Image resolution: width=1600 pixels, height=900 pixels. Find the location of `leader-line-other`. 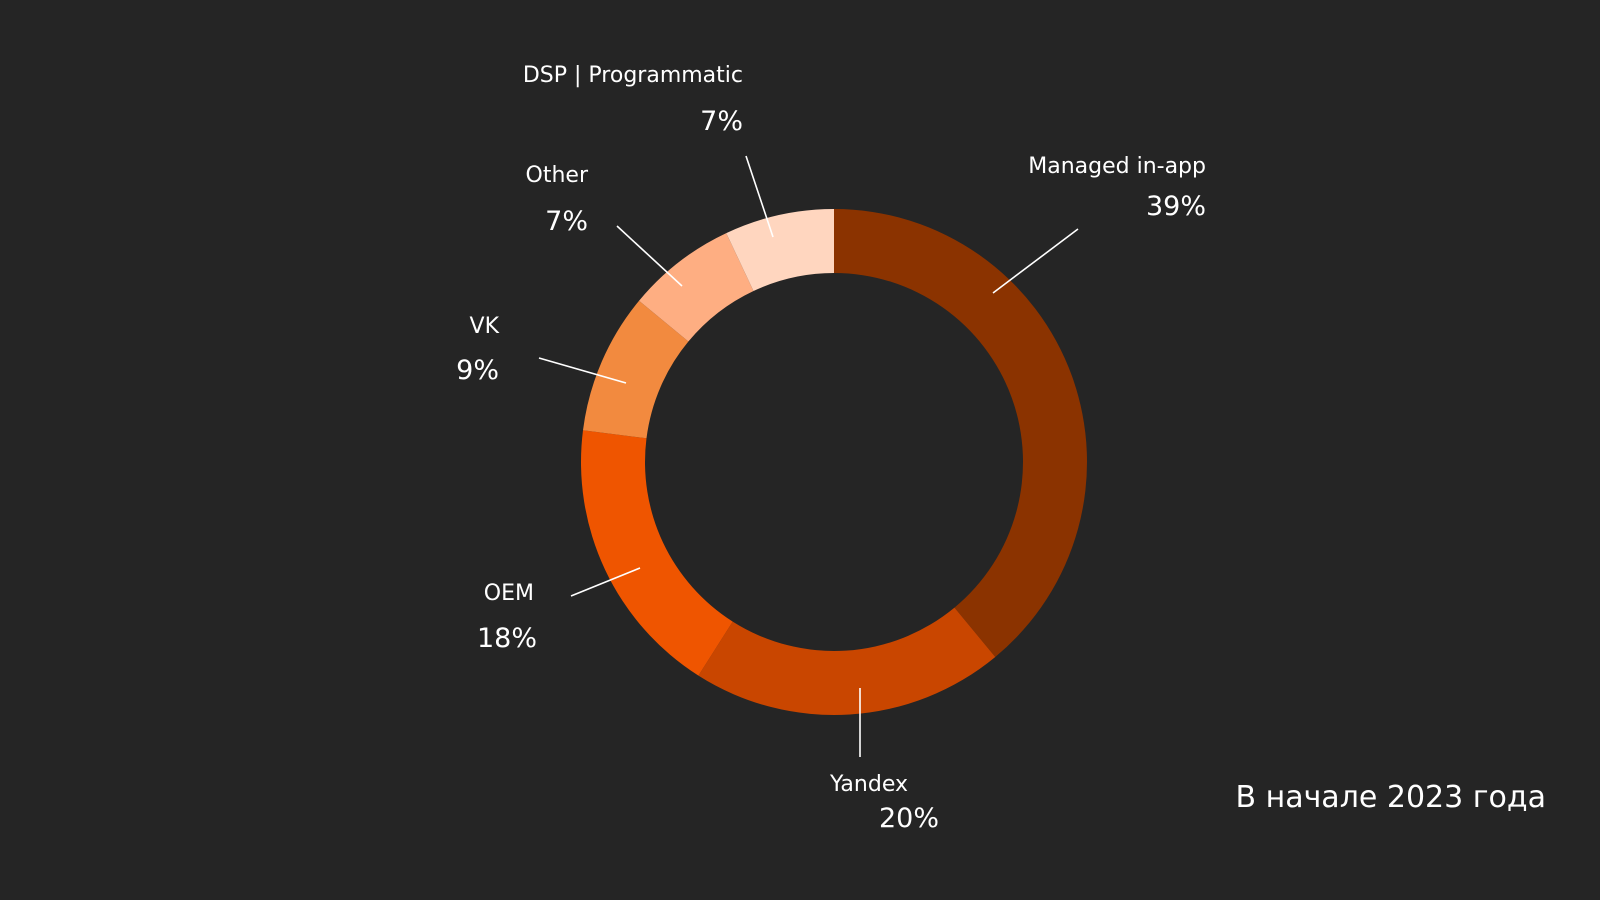

leader-line-other is located at coordinates (649, 256).